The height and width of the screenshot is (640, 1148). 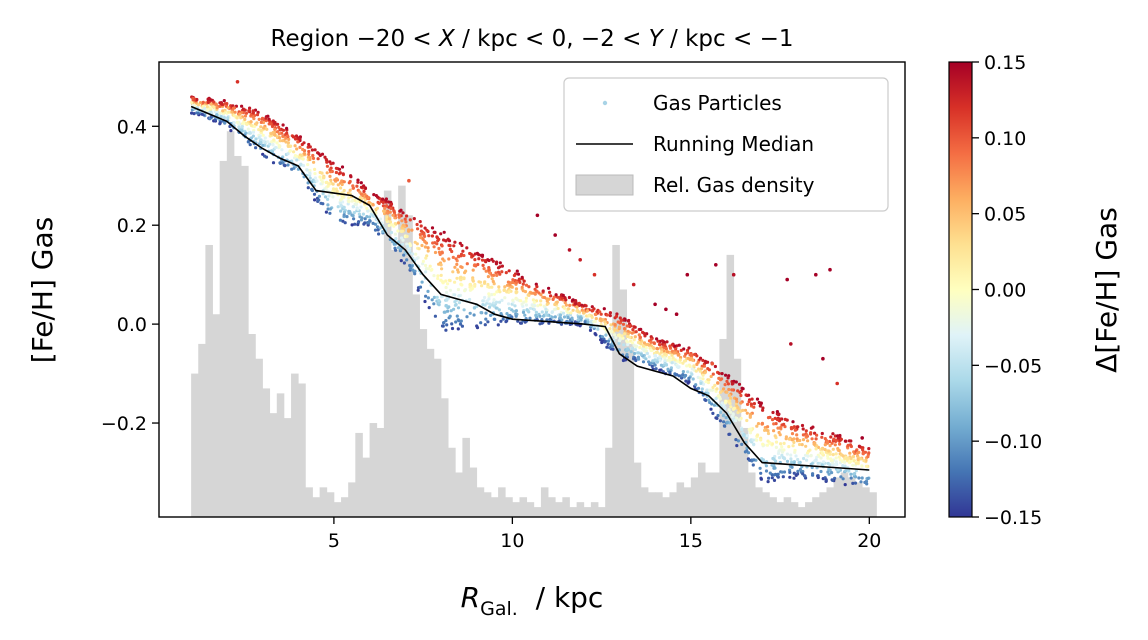 I want to click on colorbar-tick-label: −0.05, so click(x=1013, y=366).